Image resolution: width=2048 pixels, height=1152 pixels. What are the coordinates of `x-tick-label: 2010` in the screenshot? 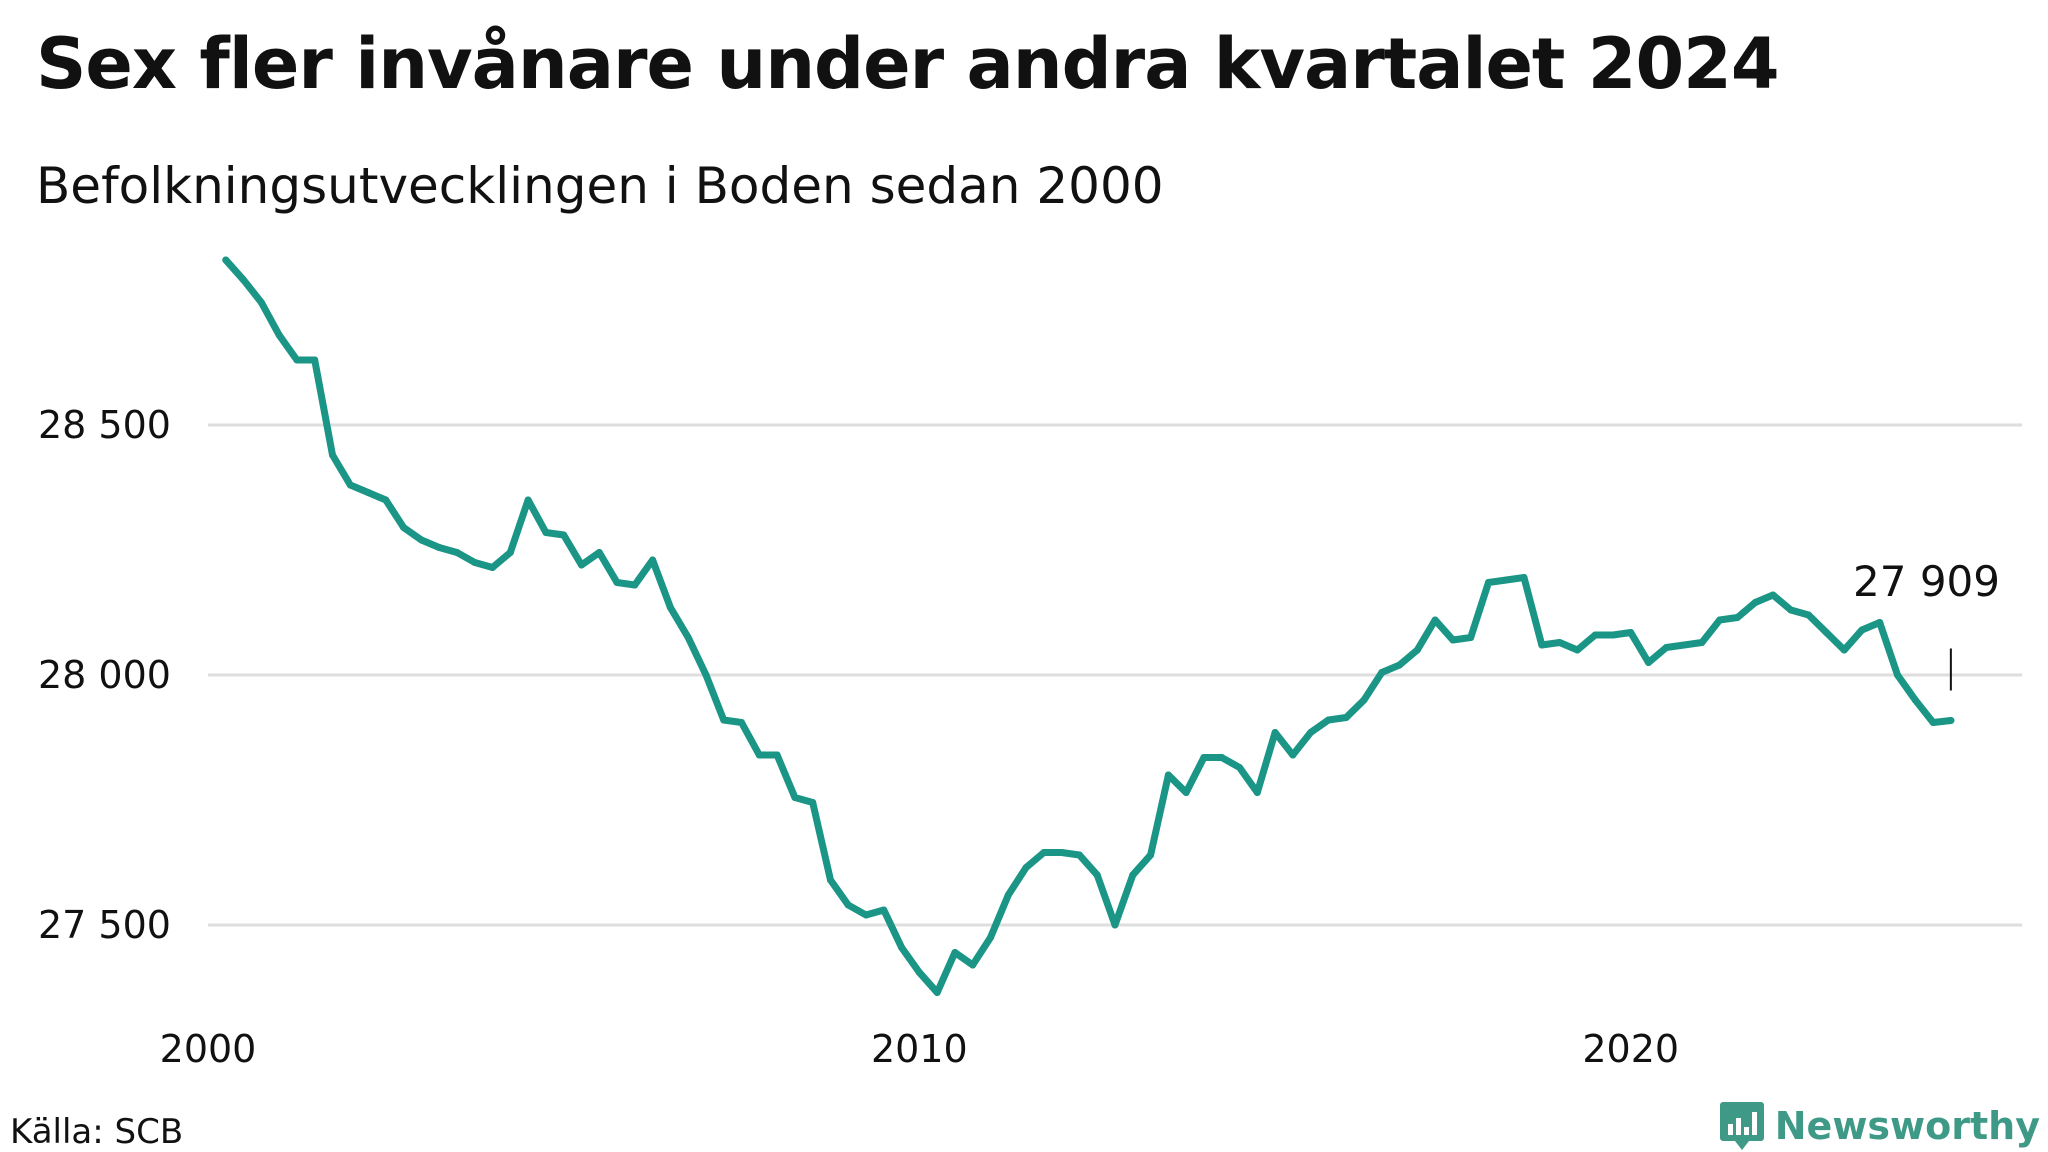 It's located at (919, 1049).